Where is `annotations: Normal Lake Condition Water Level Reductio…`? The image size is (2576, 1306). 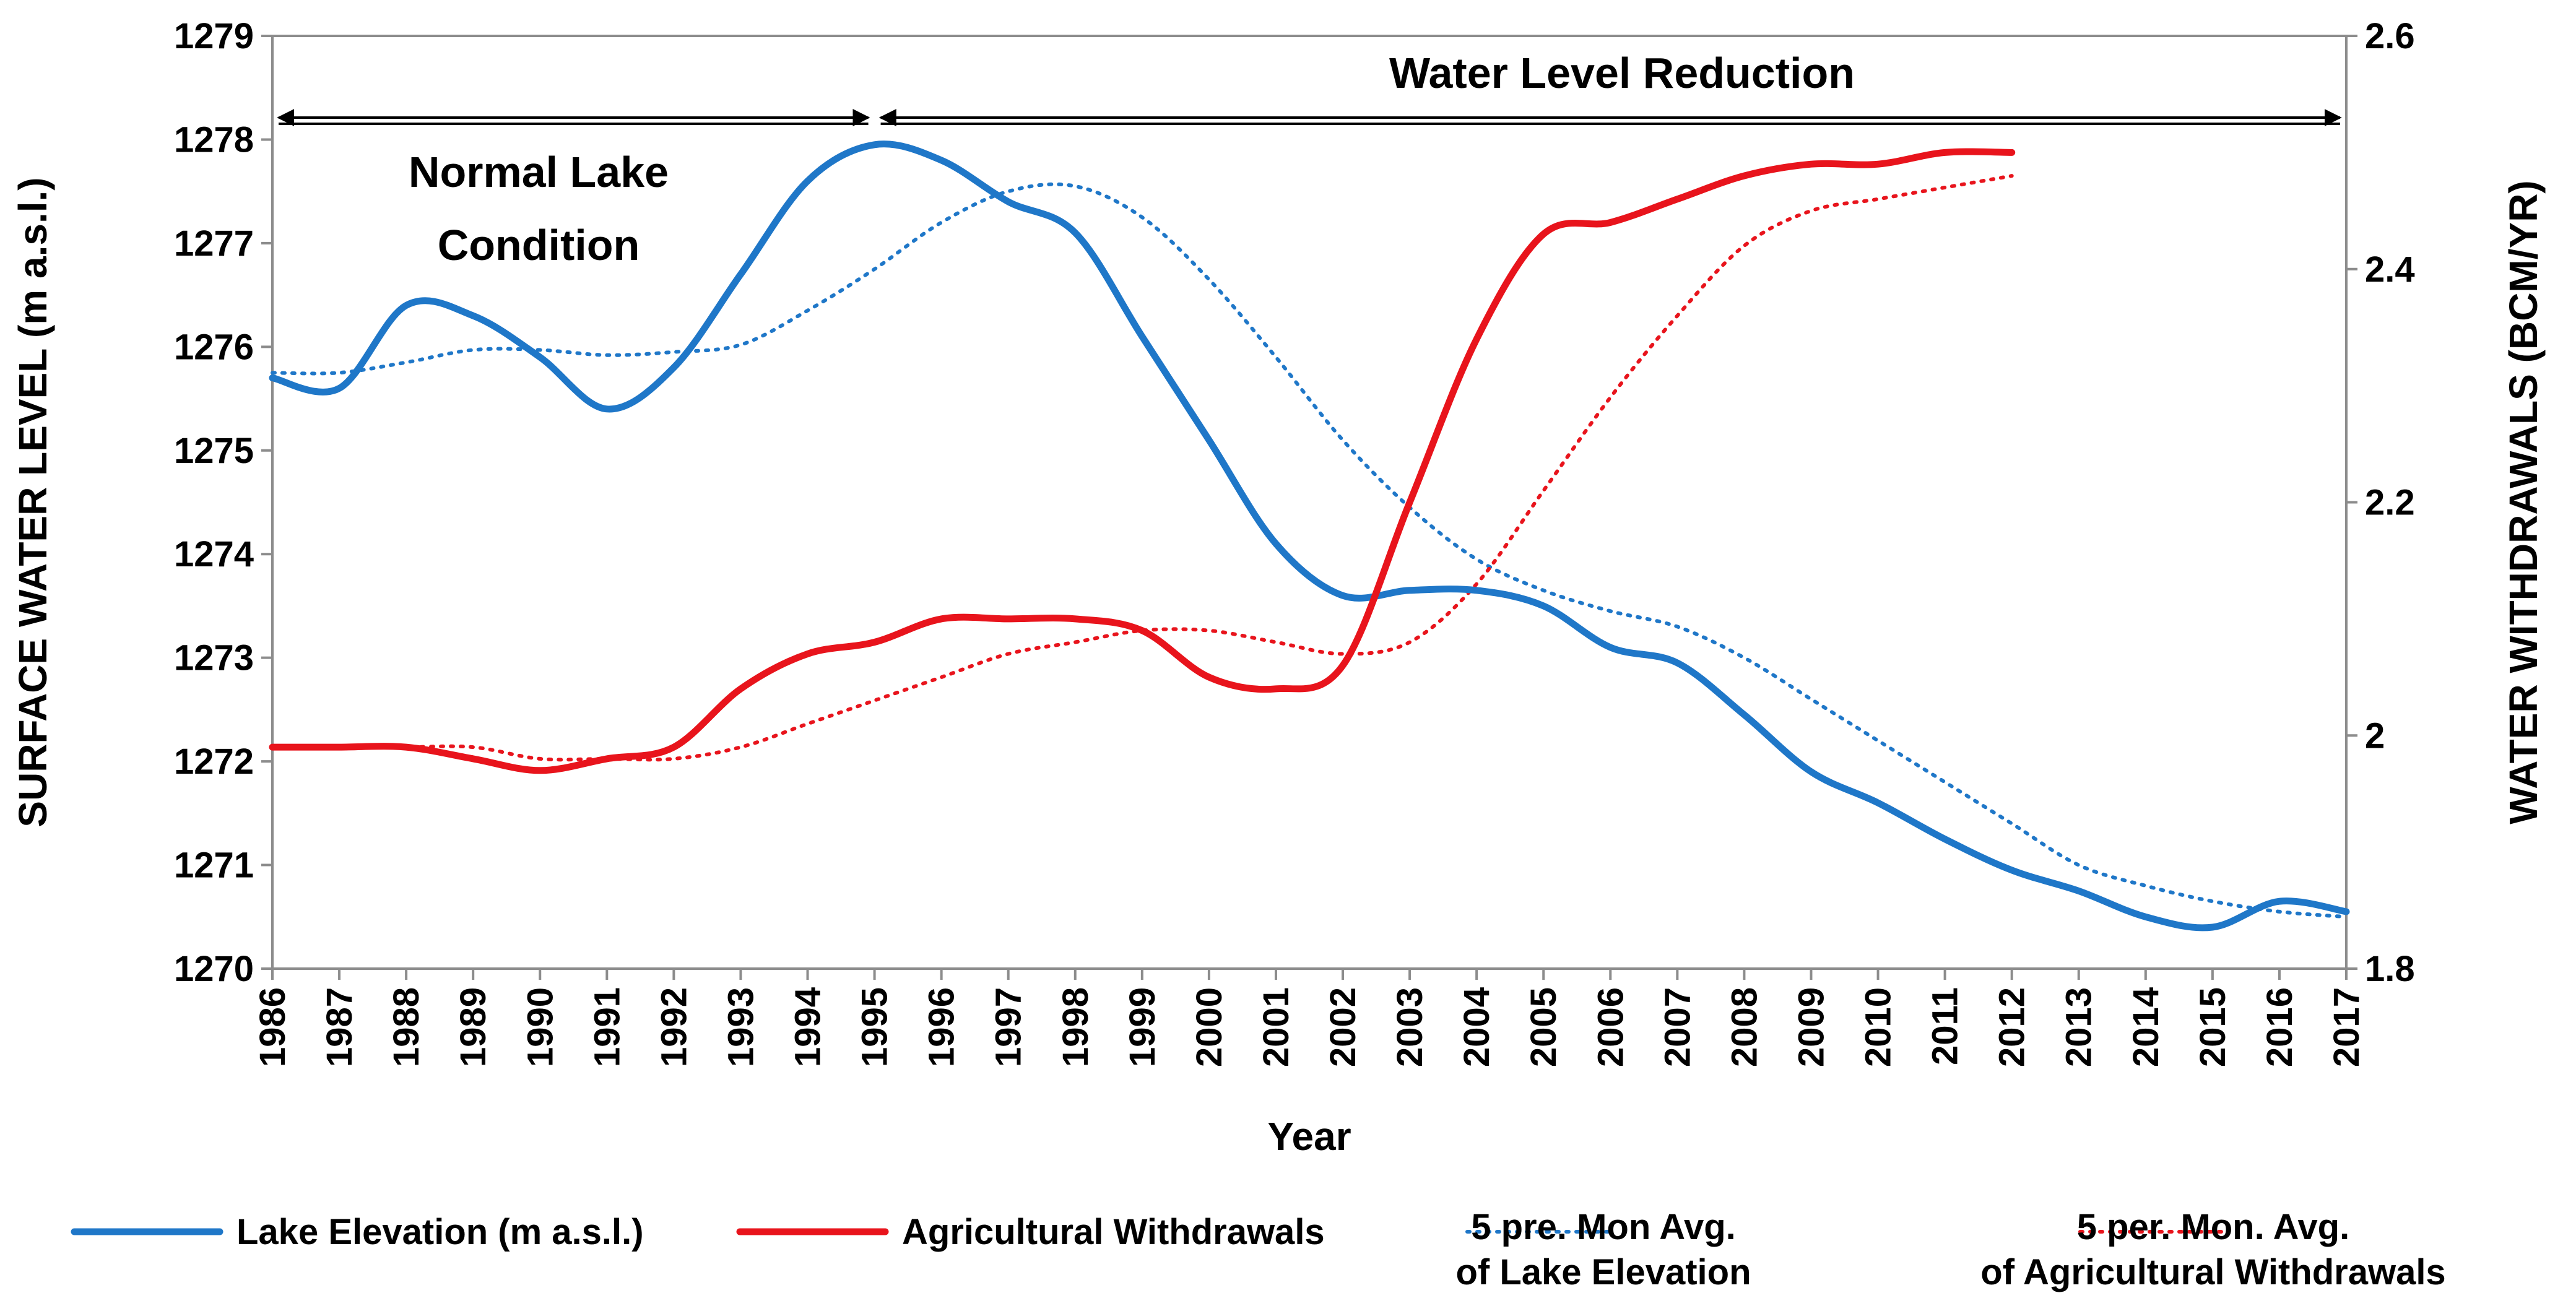
annotations: Normal Lake Condition Water Level Reductio… is located at coordinates (1309, 159).